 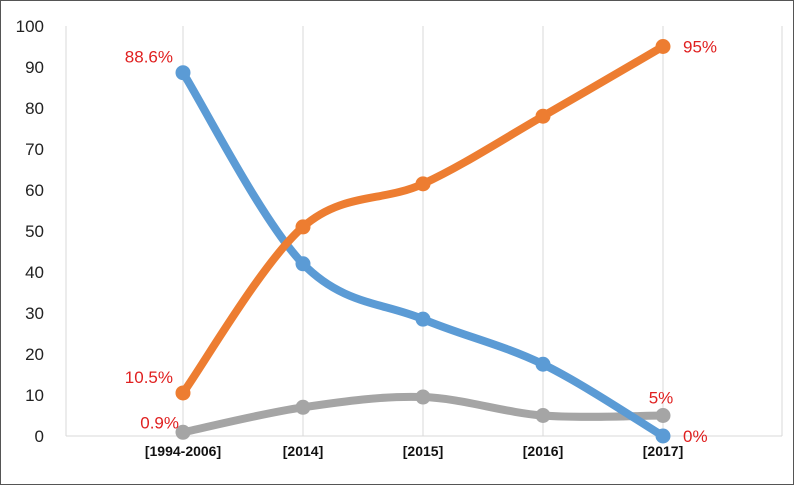 I want to click on y-tick-label: 40, so click(x=34, y=272).